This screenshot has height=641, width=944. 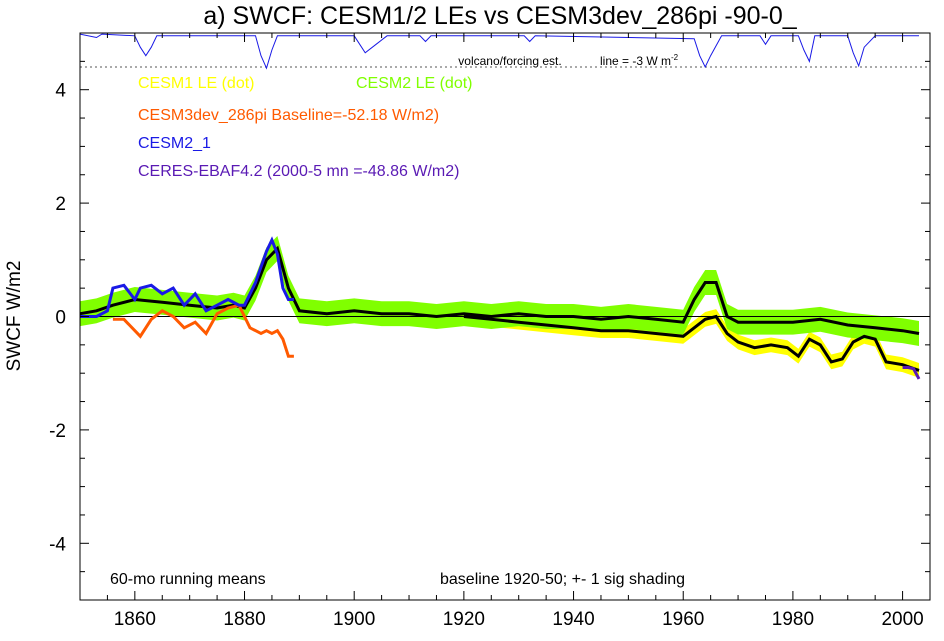 I want to click on x-tick-label: 1920, so click(x=464, y=619).